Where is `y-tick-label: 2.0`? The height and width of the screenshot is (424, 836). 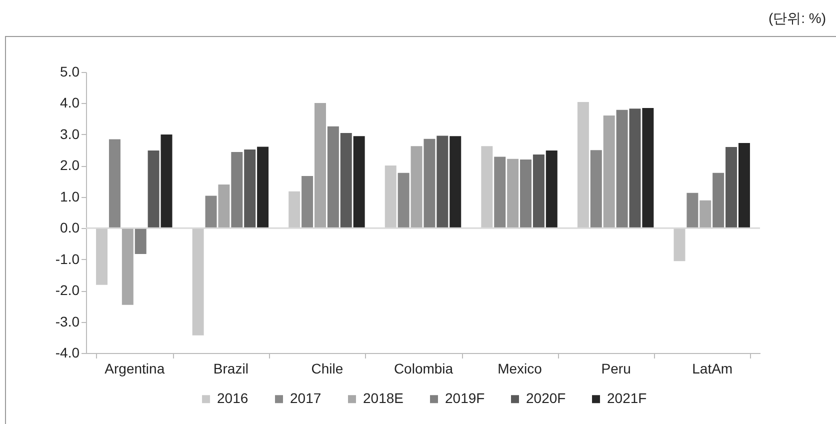 y-tick-label: 2.0 is located at coordinates (70, 165).